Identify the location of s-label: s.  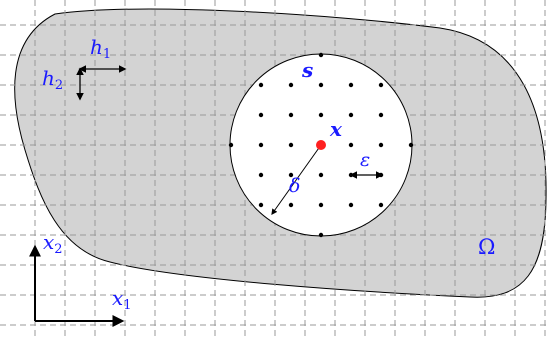
(307, 70).